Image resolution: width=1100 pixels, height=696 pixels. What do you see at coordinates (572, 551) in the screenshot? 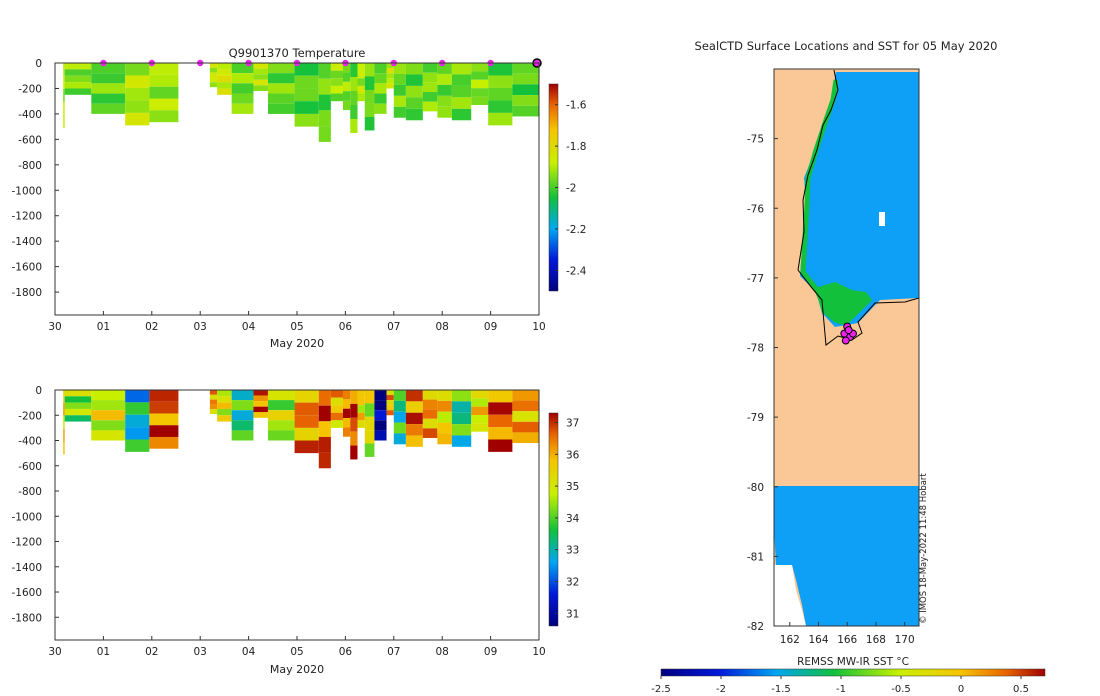
I see `colorbar-tick-label: 33` at bounding box center [572, 551].